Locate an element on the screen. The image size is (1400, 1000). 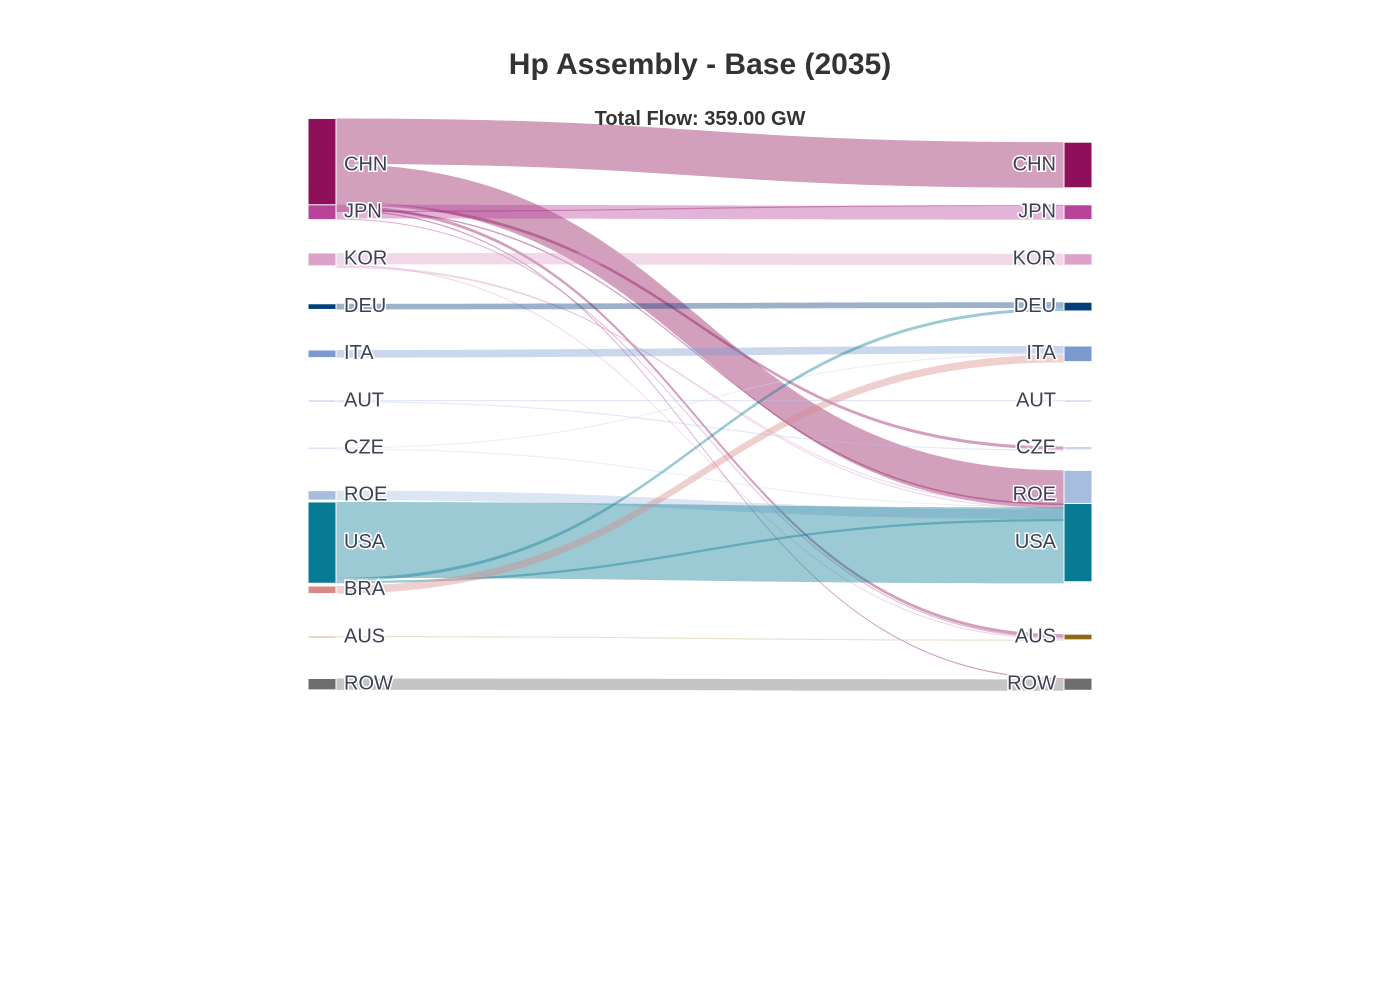
link-jpn-to-jpn is located at coordinates (700, 212).